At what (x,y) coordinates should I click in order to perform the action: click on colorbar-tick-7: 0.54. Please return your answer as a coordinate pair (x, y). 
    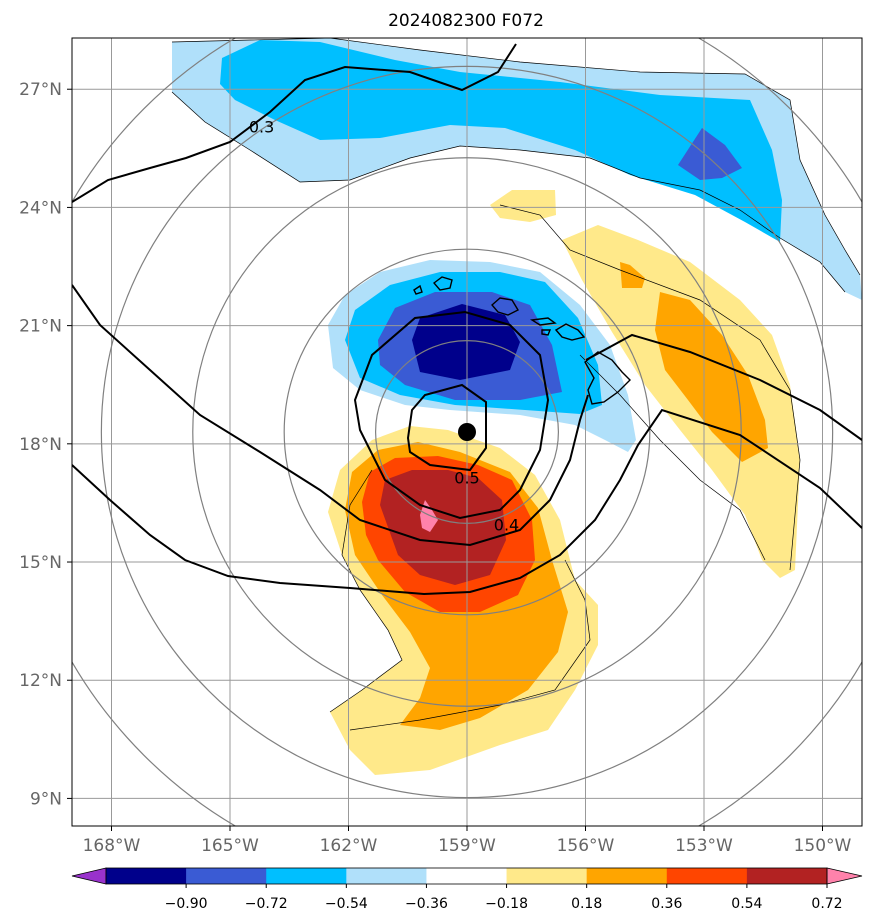
    Looking at the image, I should click on (746, 904).